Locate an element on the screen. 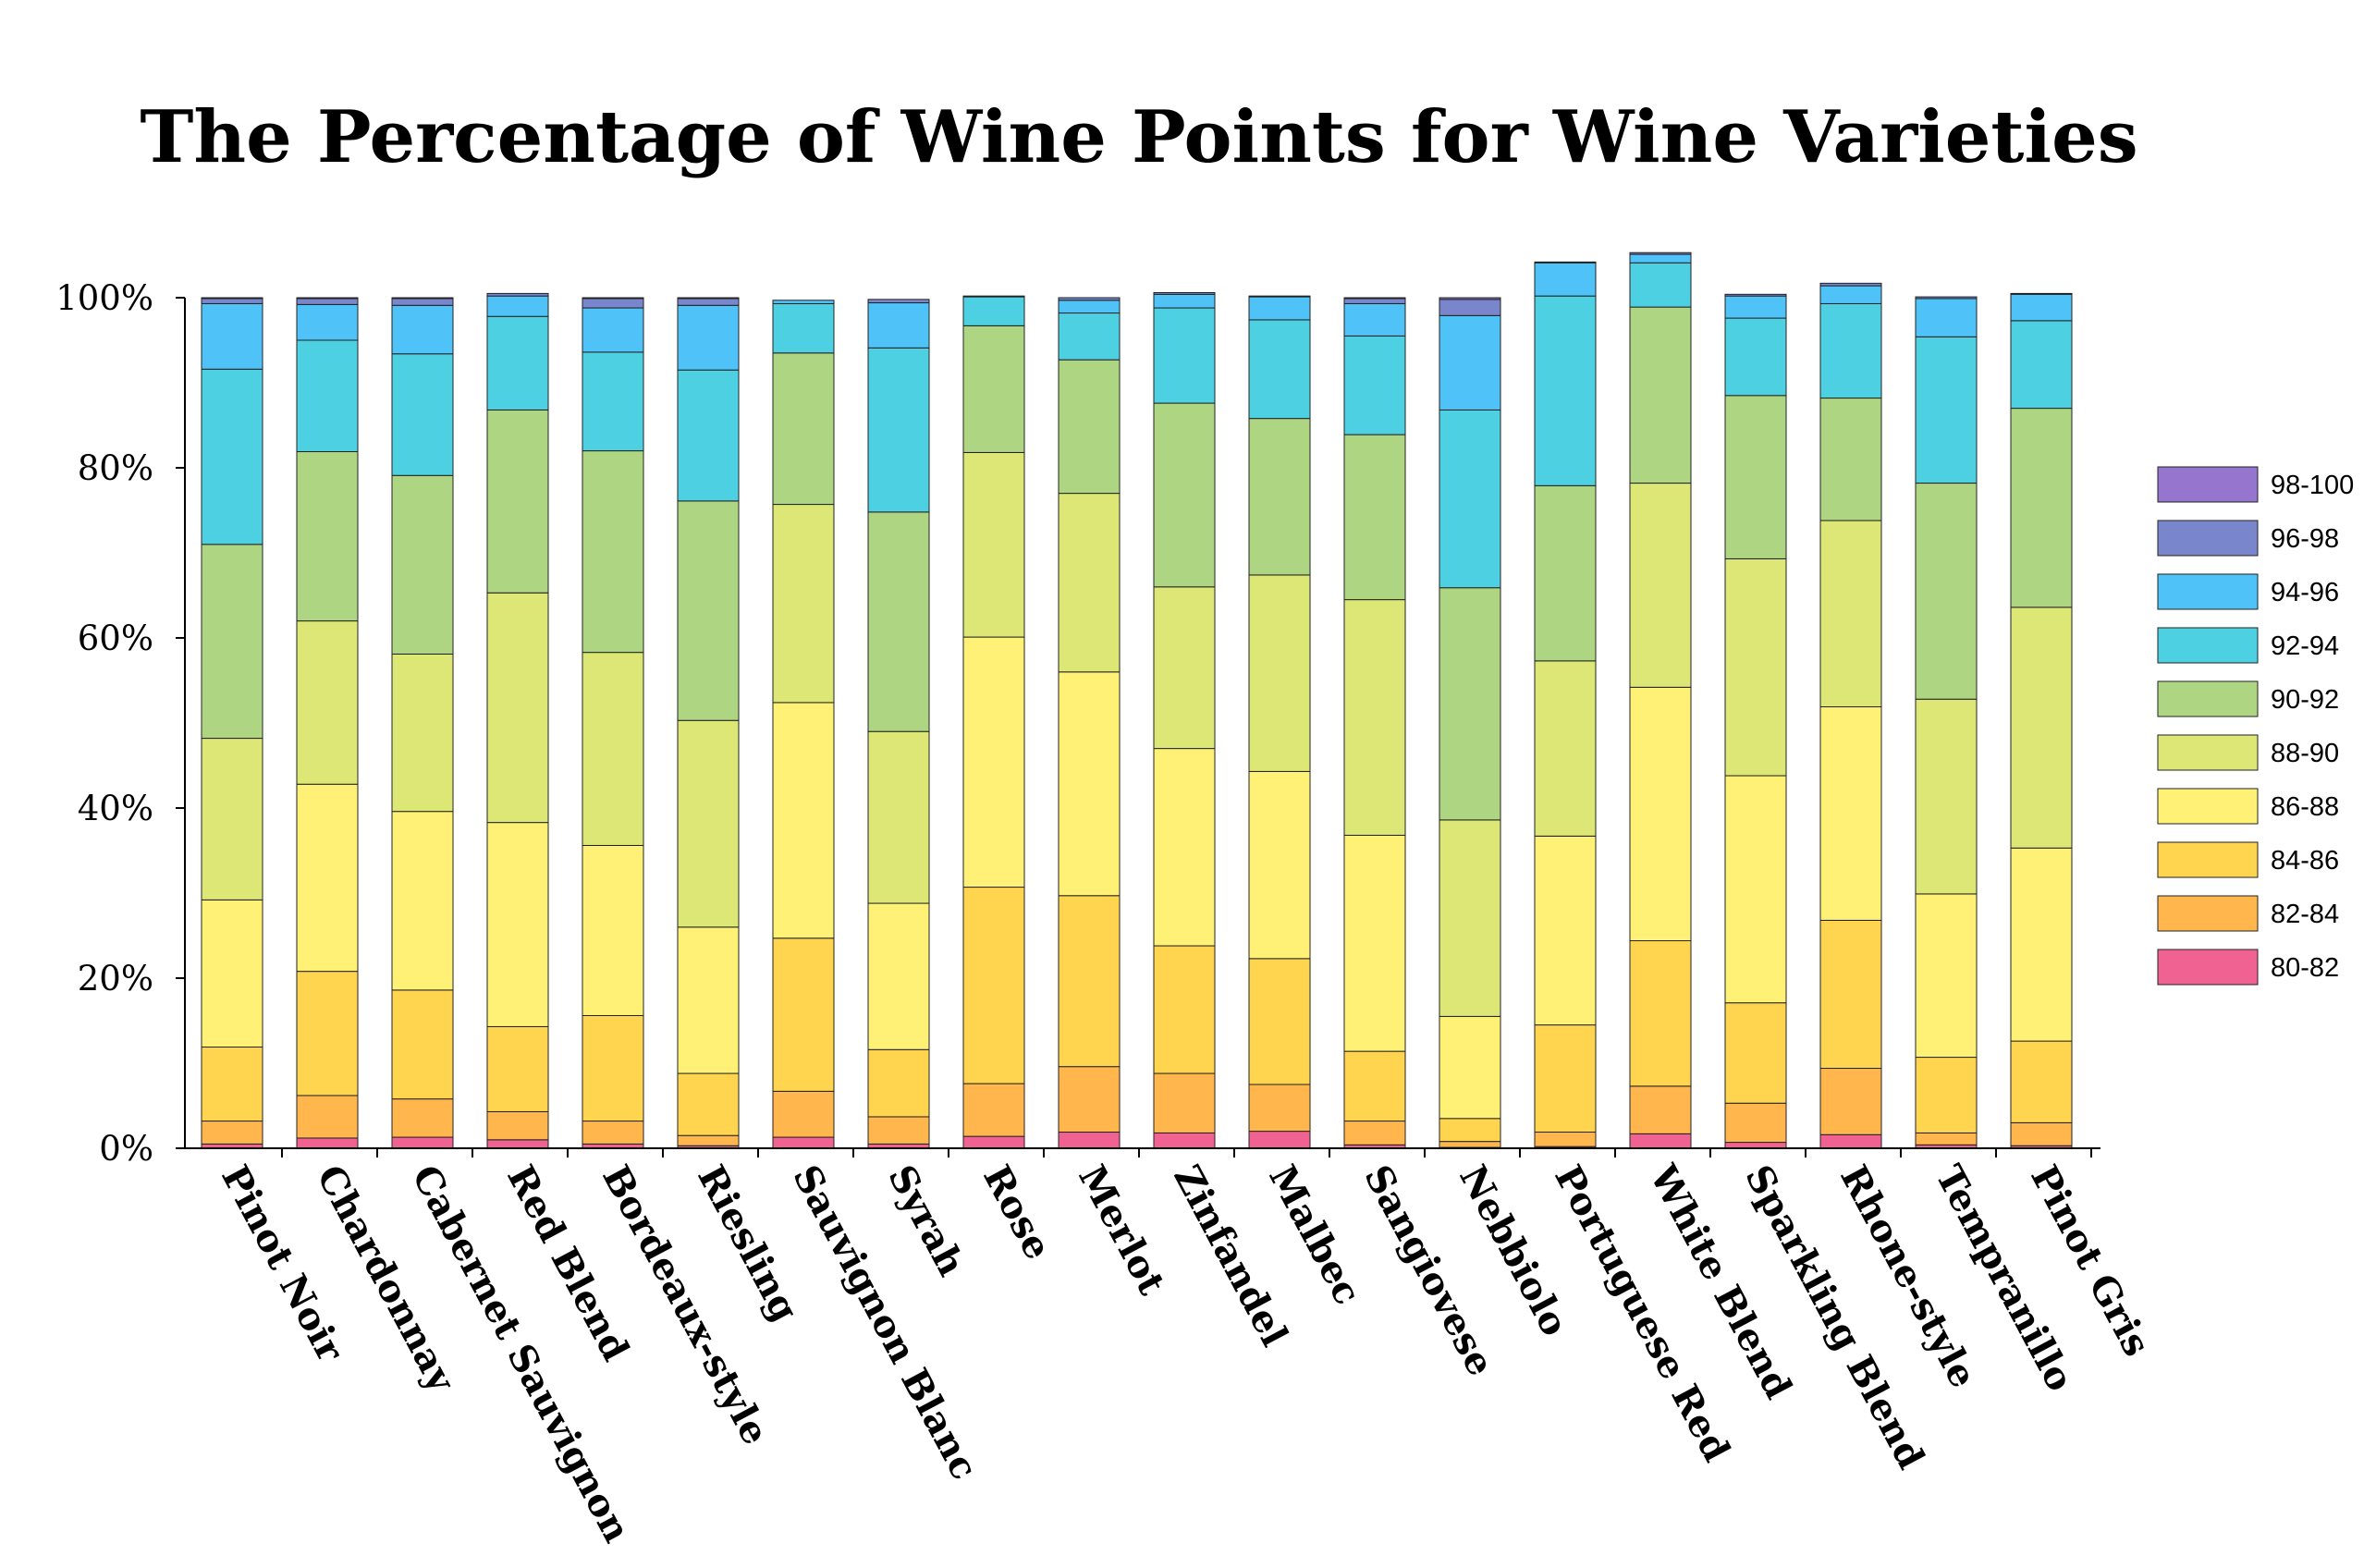 The height and width of the screenshot is (1568, 2376). legend-item-80-82: 80-82 is located at coordinates (2248, 967).